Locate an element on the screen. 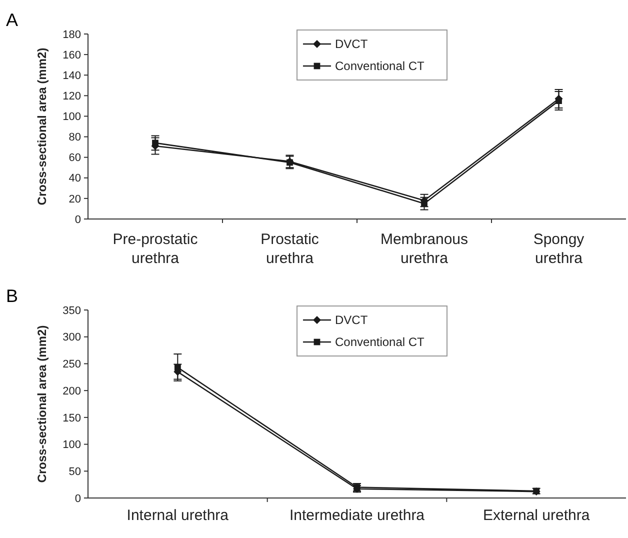 The image size is (628, 538). y-tick-label: 160 is located at coordinates (71, 55).